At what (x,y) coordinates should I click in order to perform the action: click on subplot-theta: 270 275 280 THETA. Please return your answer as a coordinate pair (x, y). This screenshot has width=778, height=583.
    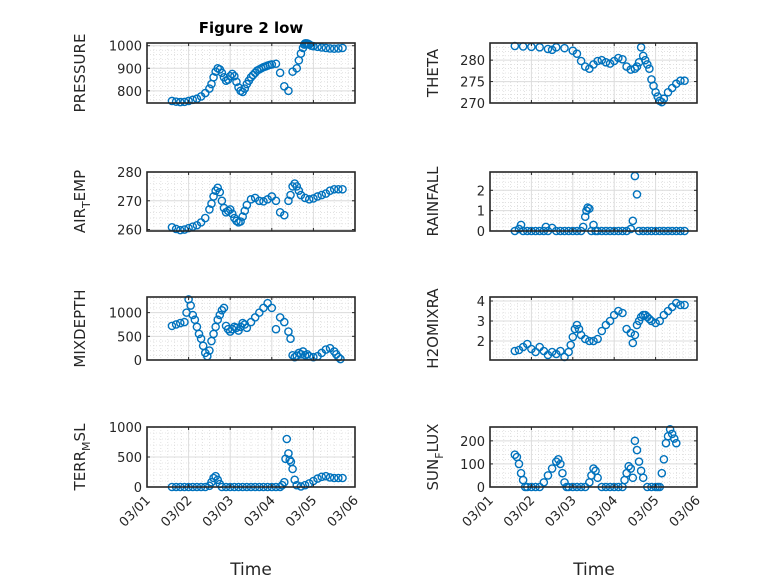
    Looking at the image, I should click on (561, 76).